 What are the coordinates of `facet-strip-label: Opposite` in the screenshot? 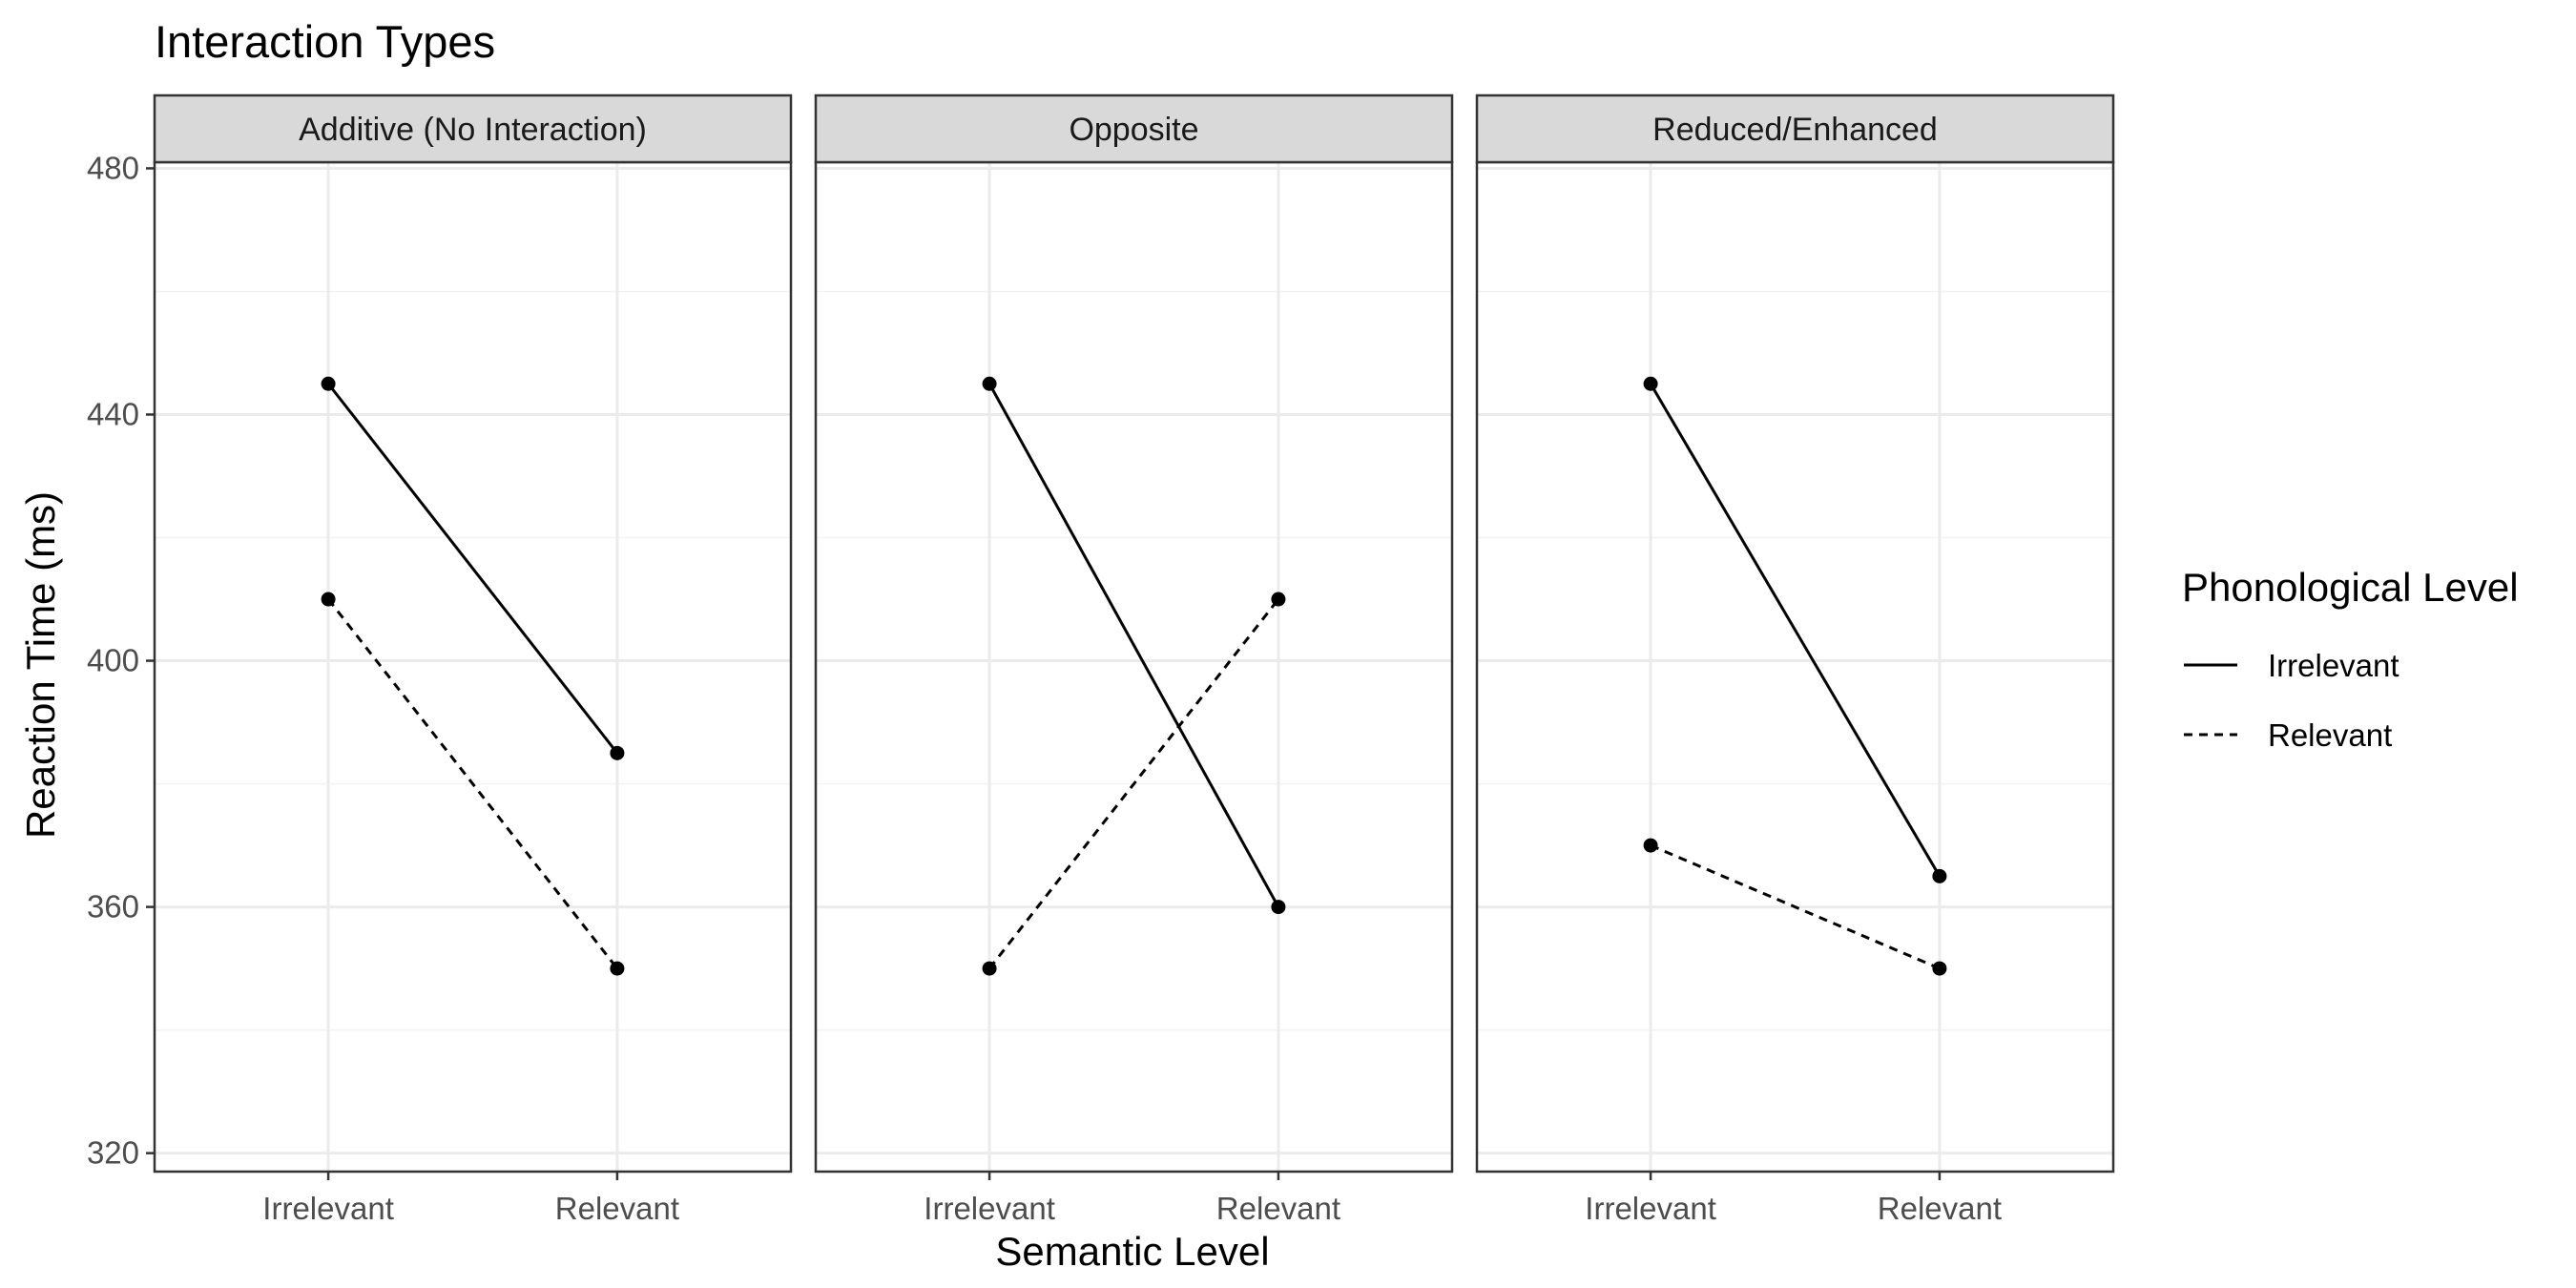 It's located at (1133, 130).